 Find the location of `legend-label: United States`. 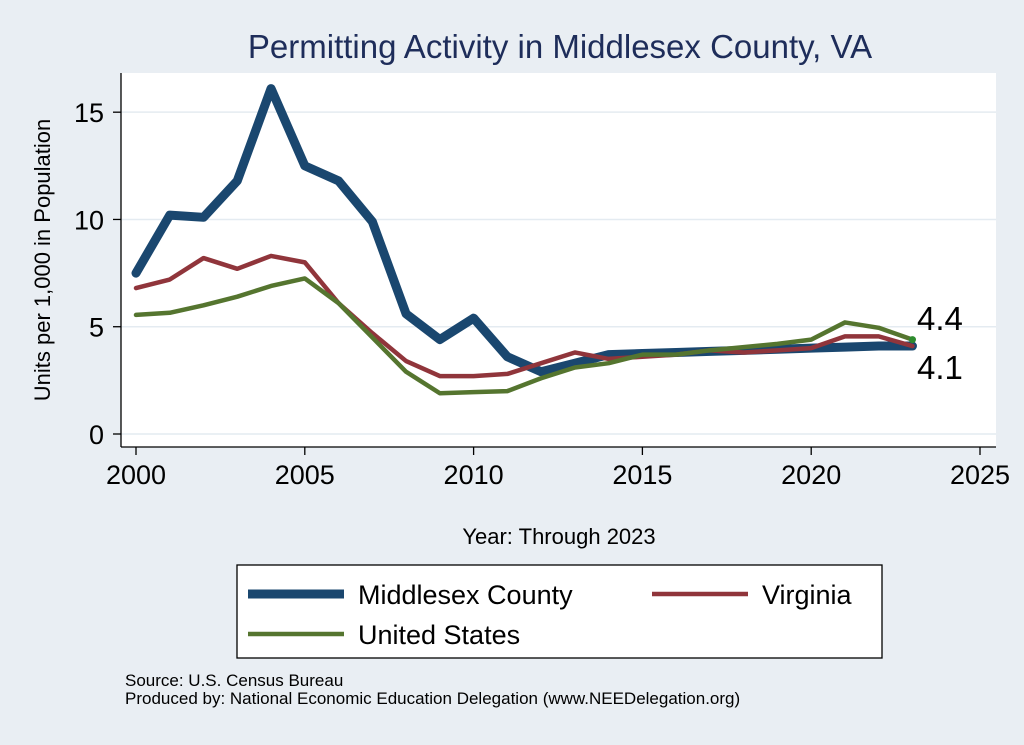

legend-label: United States is located at coordinates (439, 635).